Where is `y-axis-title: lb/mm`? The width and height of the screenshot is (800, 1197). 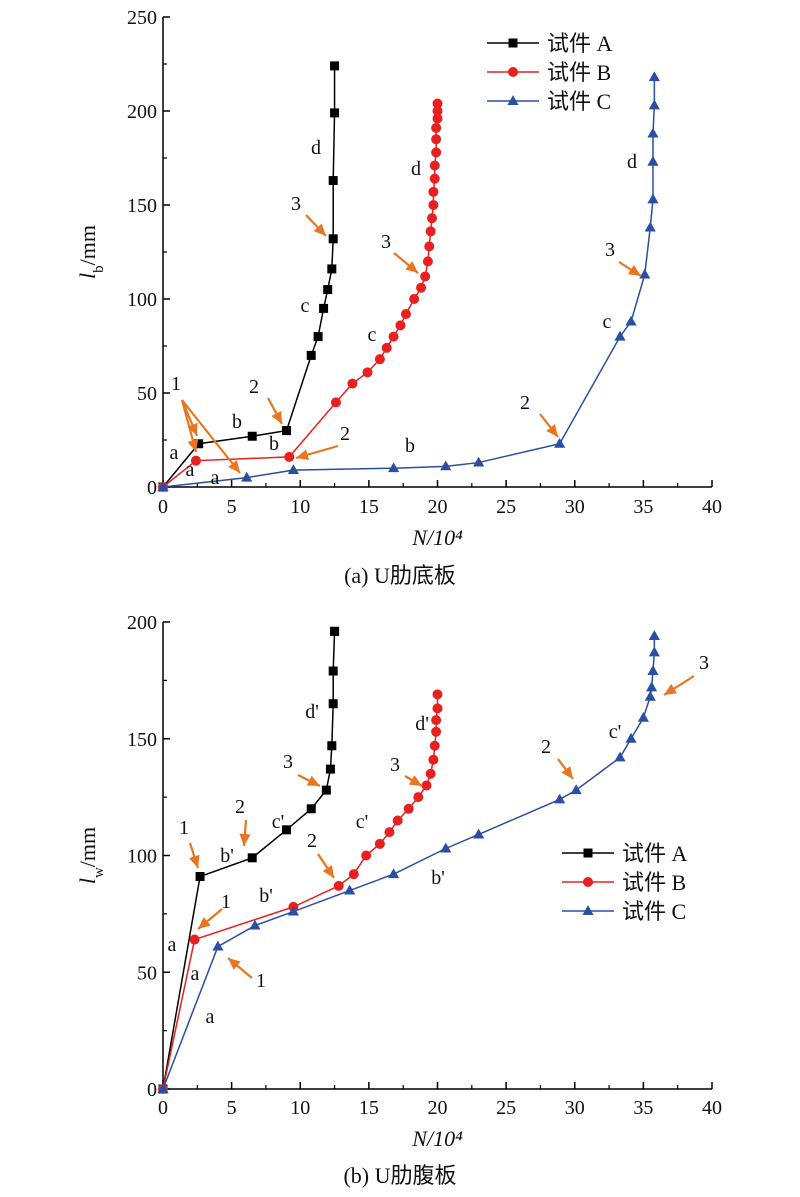
y-axis-title: lb/mm is located at coordinates (91, 252).